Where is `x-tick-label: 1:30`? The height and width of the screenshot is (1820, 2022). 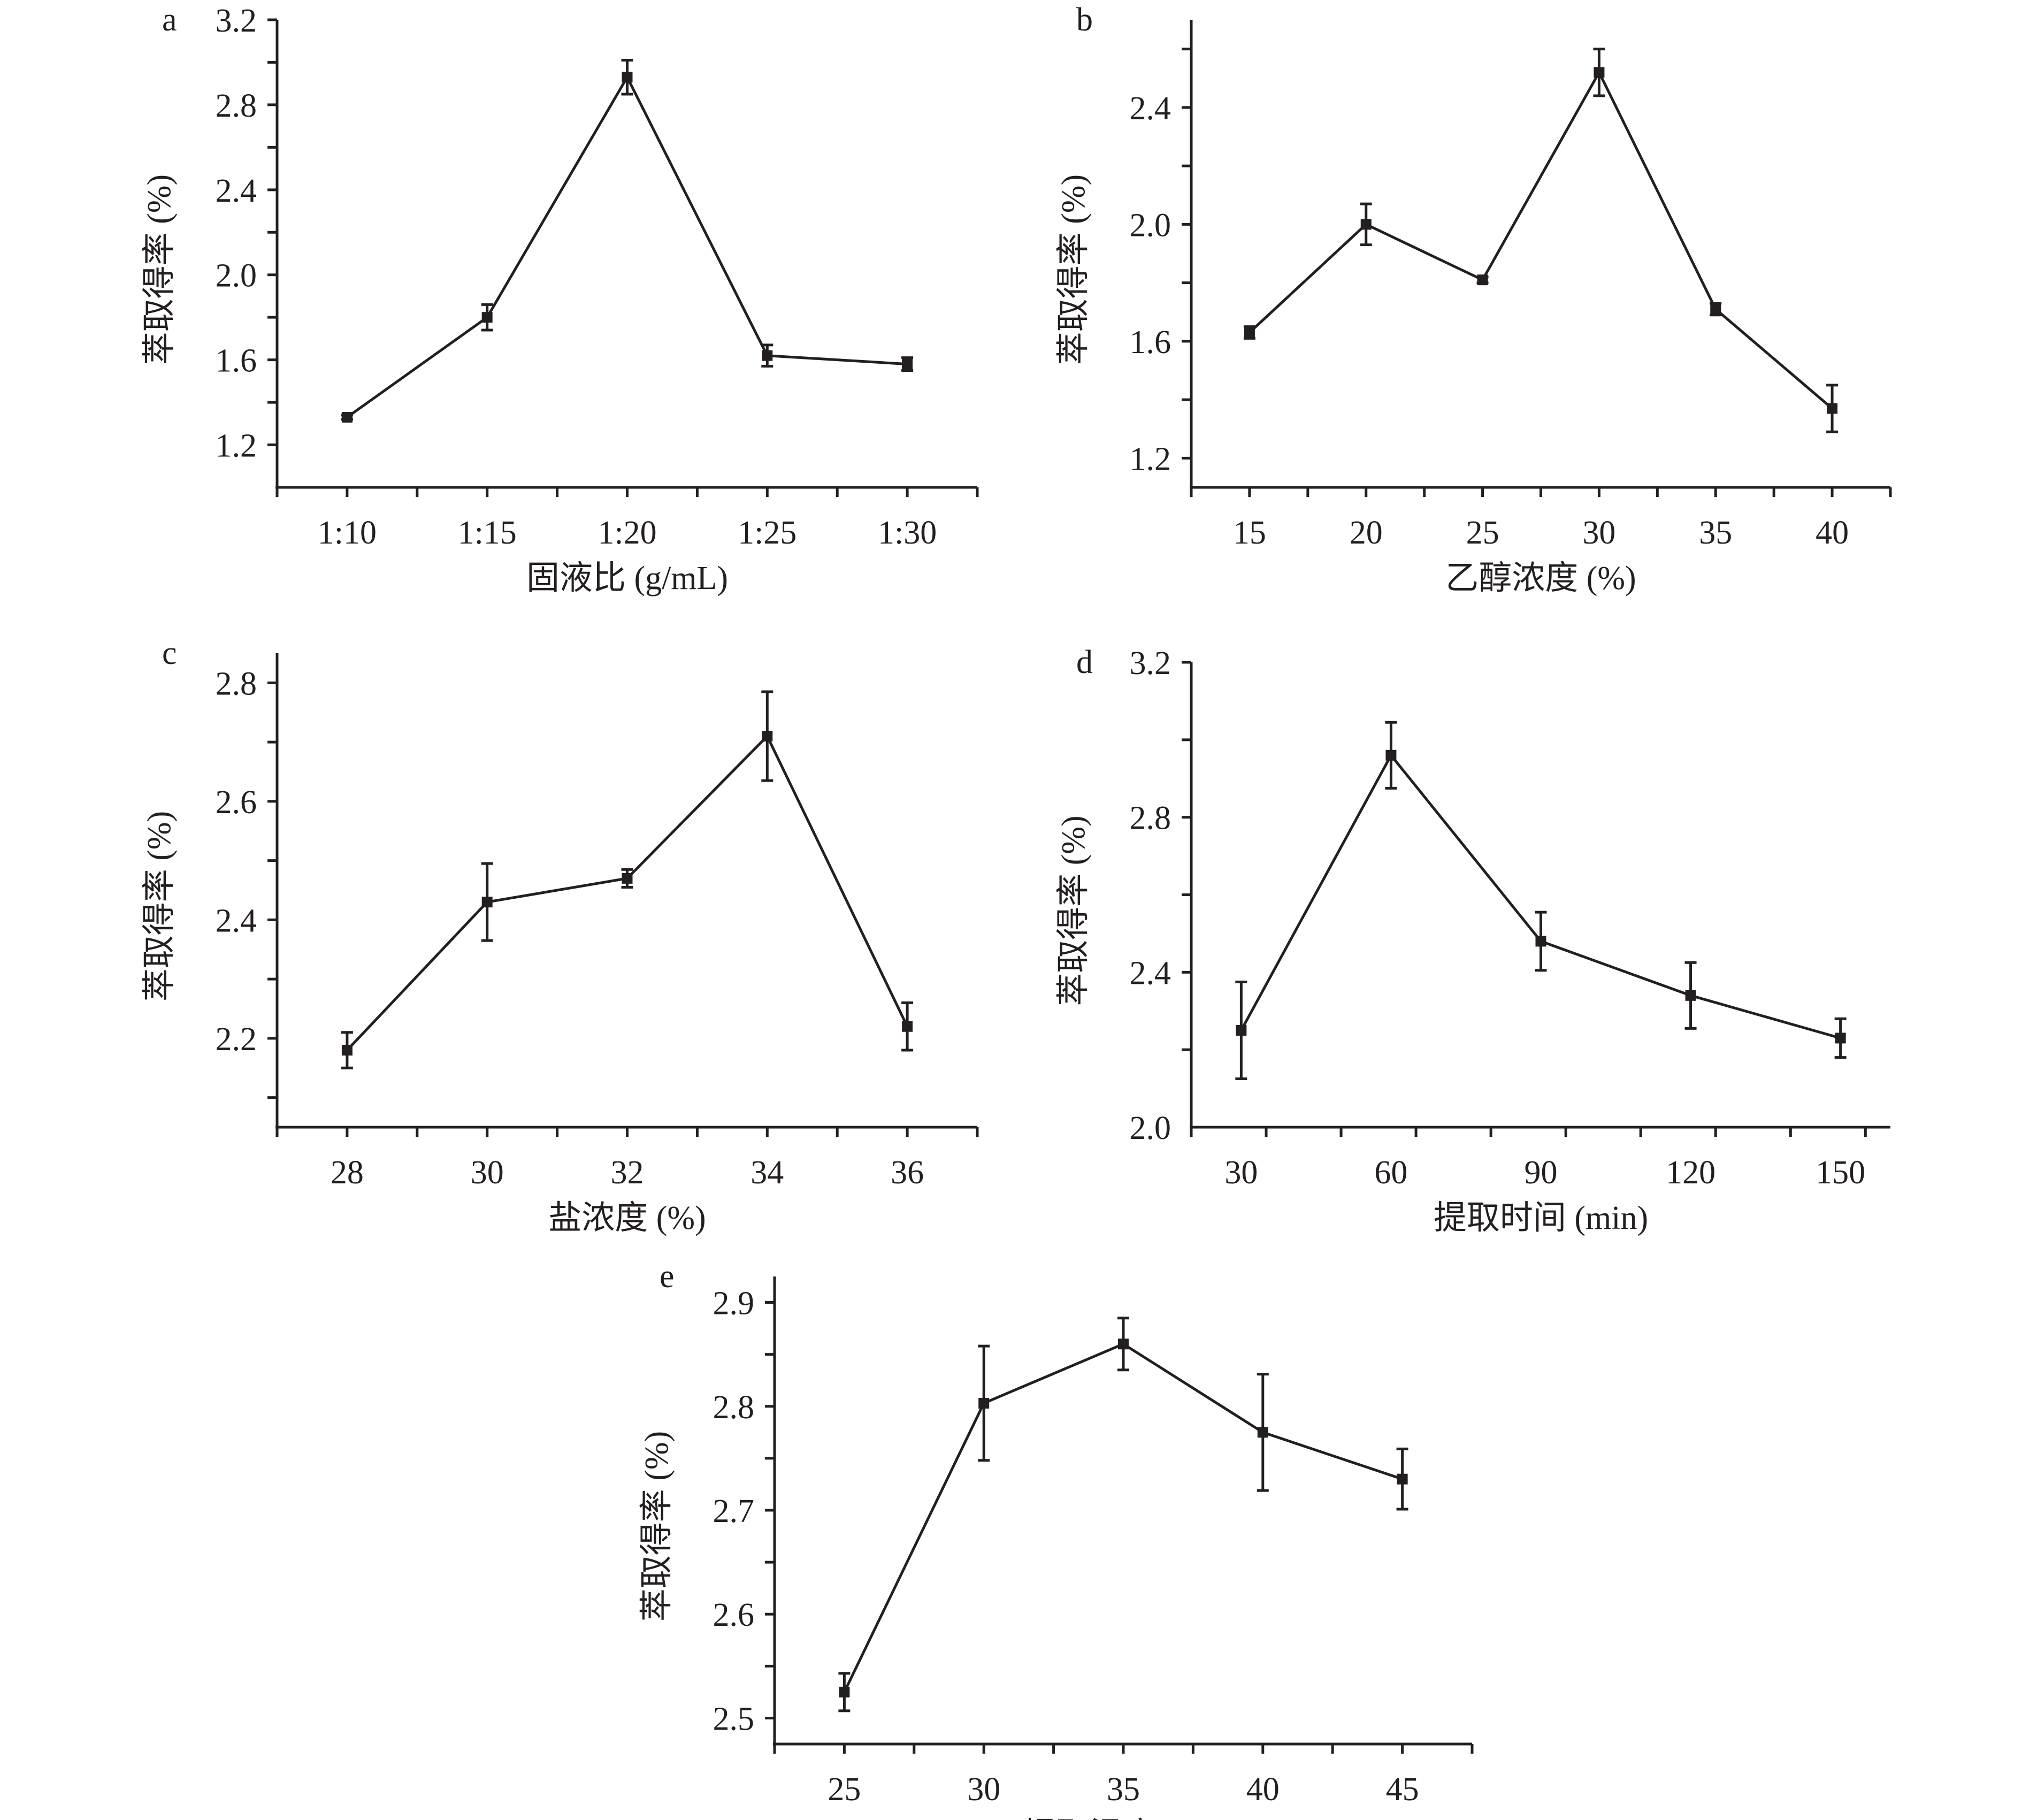
x-tick-label: 1:30 is located at coordinates (907, 533).